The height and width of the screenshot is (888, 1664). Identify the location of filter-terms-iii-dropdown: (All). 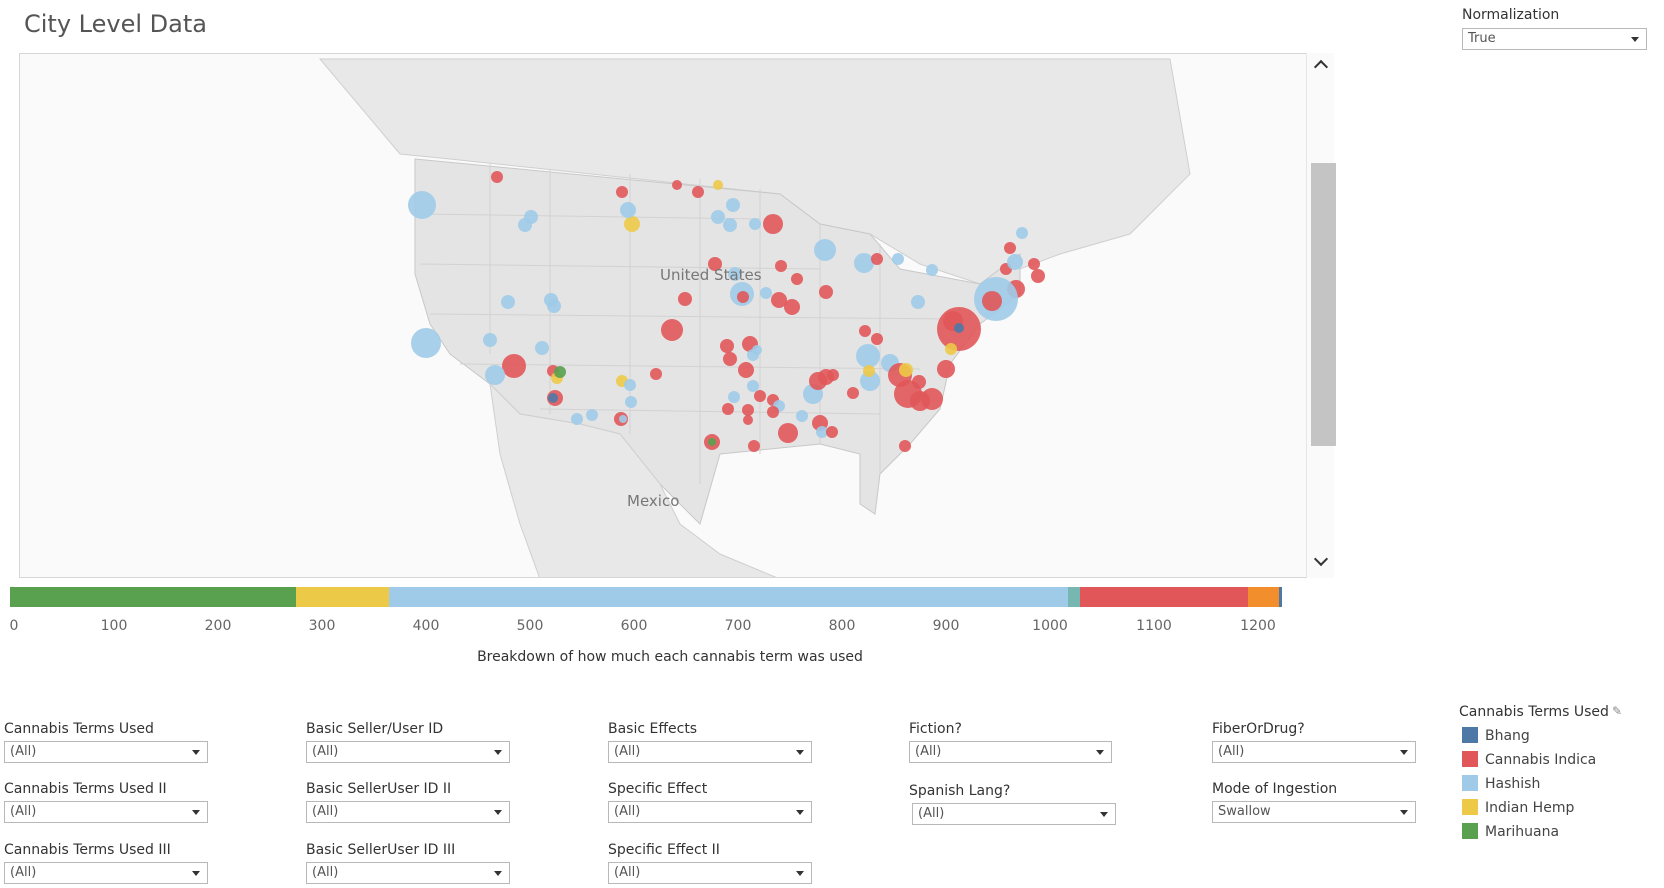
(106, 873).